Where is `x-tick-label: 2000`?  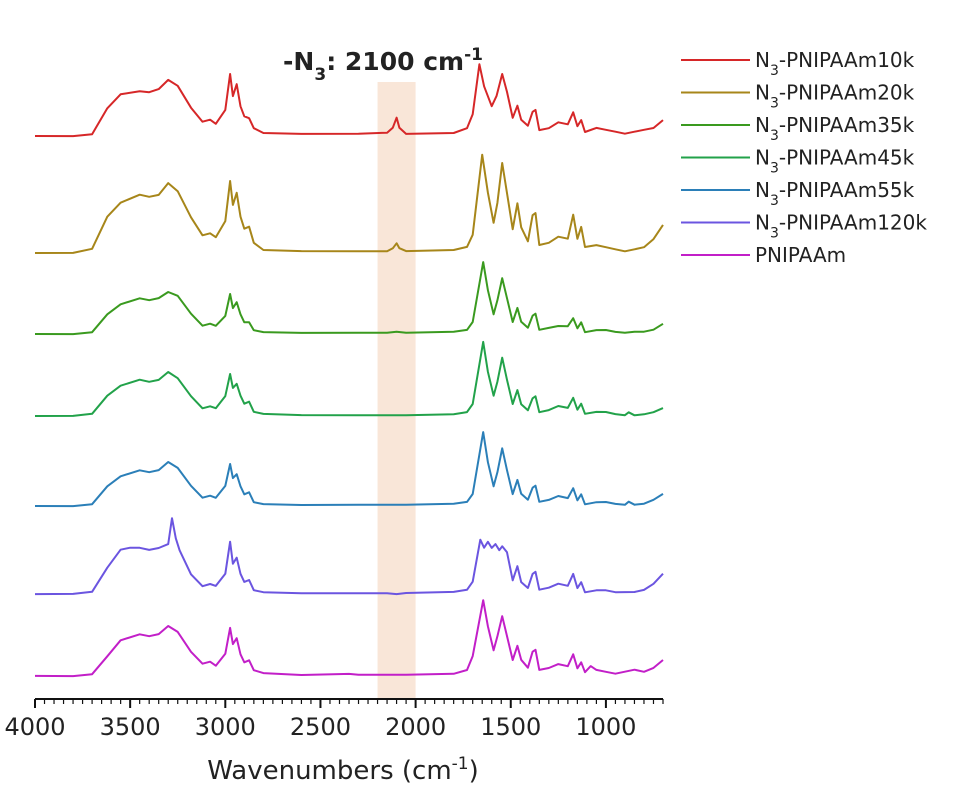
x-tick-label: 2000 is located at coordinates (415, 727).